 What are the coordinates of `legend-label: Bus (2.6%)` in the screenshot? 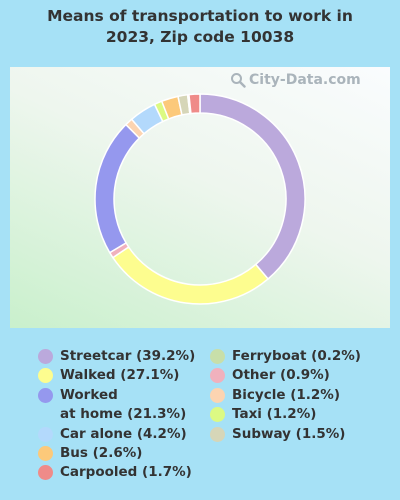 It's located at (101, 453).